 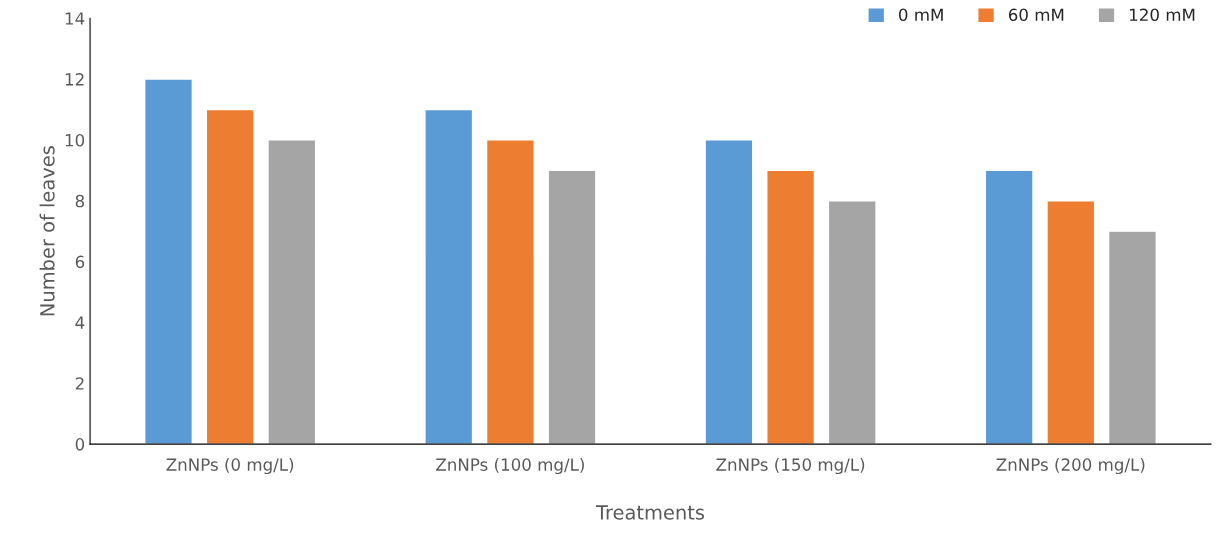 I want to click on y-tick-label: 6, so click(x=80, y=262).